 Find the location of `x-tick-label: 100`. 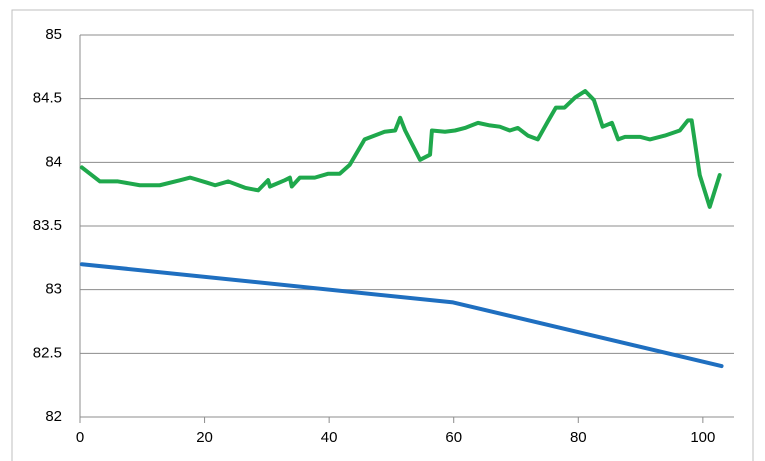

x-tick-label: 100 is located at coordinates (702, 437).